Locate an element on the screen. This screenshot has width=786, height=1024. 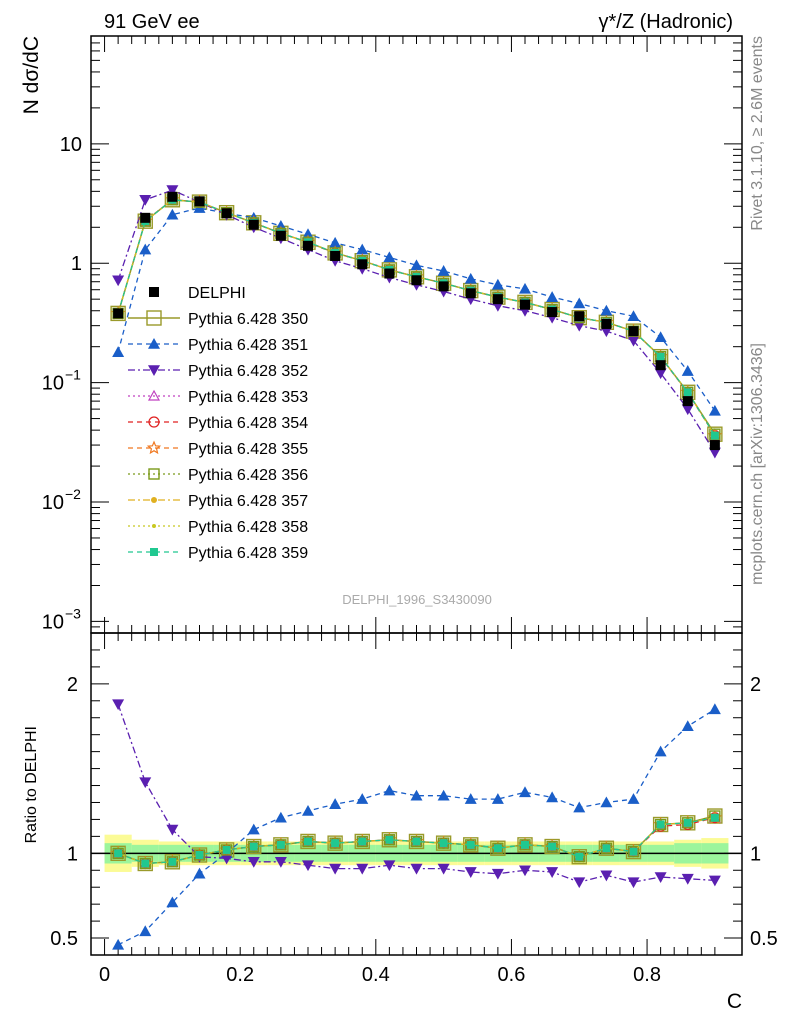
x-tick-label: 0.2 is located at coordinates (240, 975).